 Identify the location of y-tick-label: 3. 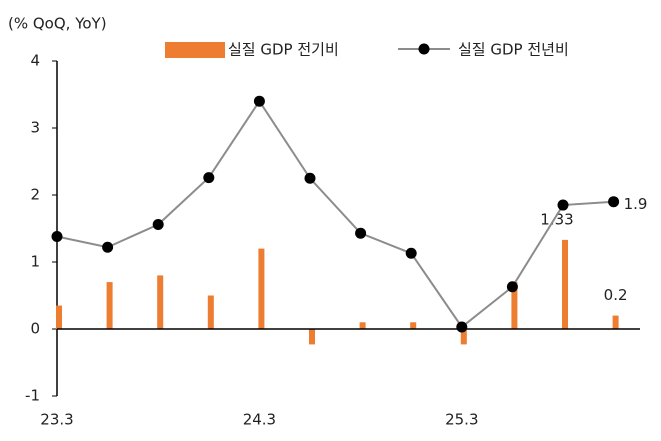
(35, 128).